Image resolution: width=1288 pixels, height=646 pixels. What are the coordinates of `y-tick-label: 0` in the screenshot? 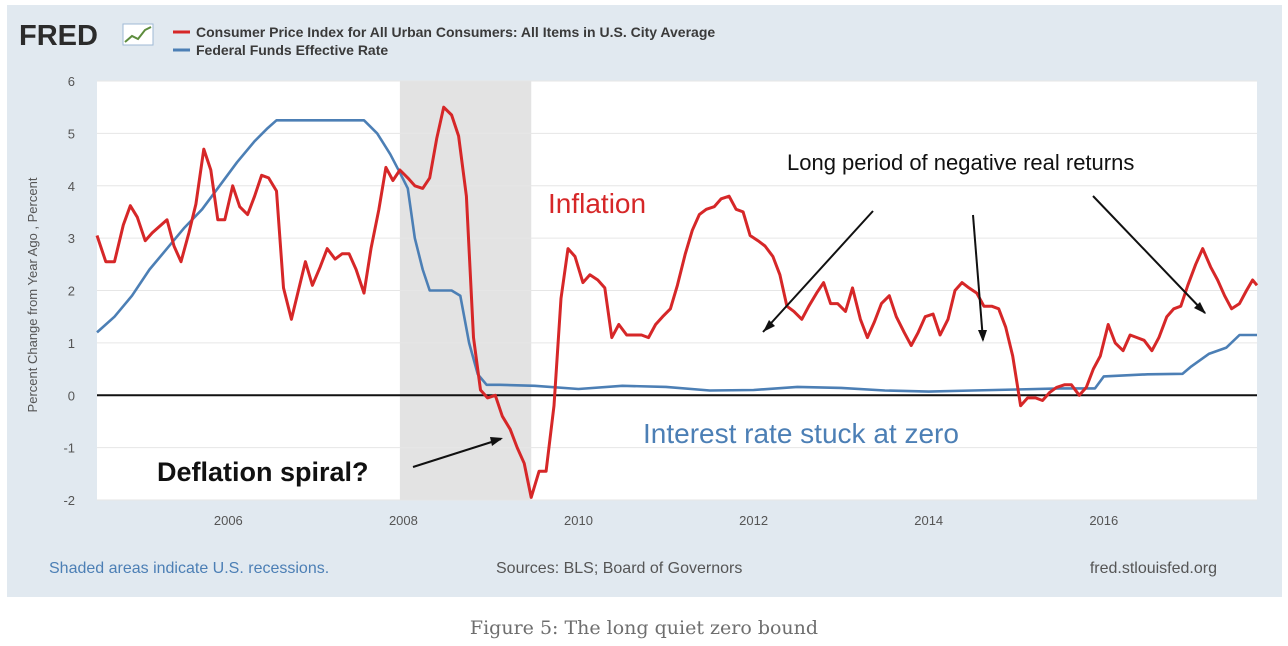 It's located at (71, 395).